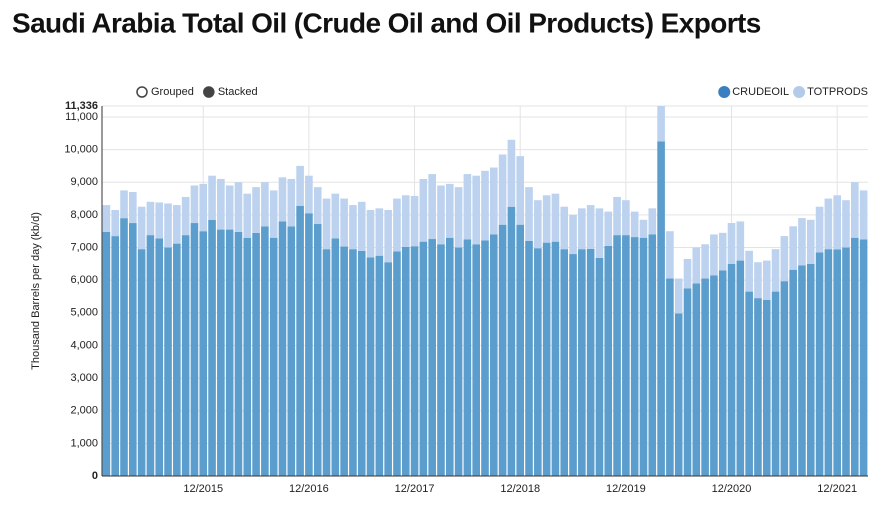  Describe the element at coordinates (309, 489) in the screenshot. I see `x-tick-label: 12/2016` at that location.